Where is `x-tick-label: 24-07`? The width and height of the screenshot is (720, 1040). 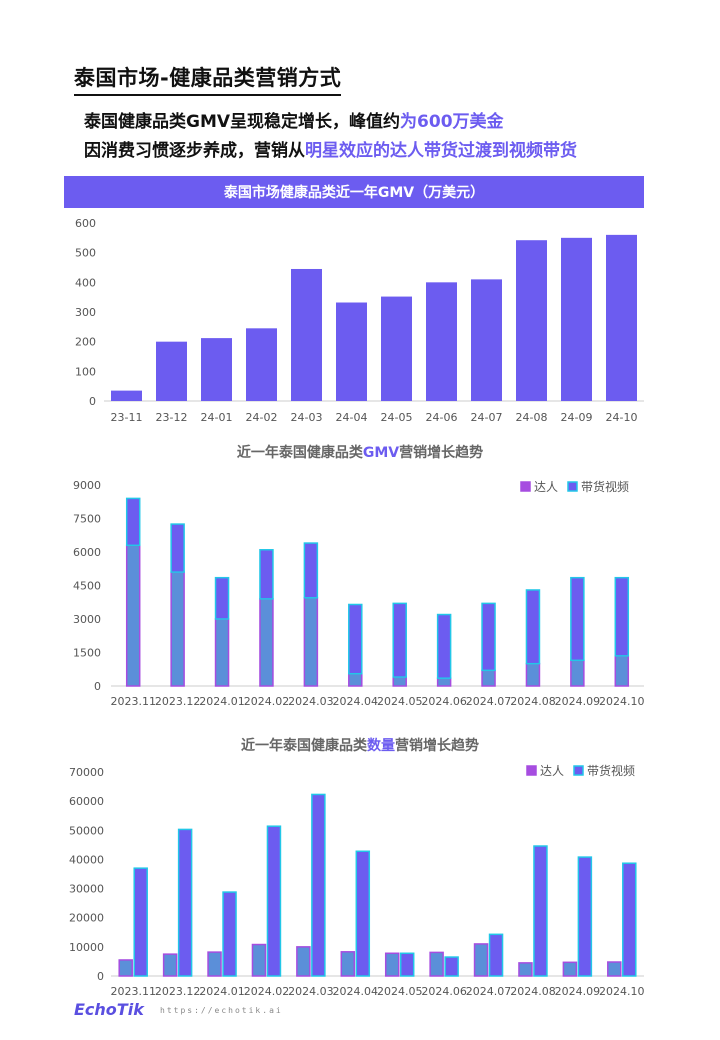
x-tick-label: 24-07 is located at coordinates (487, 417).